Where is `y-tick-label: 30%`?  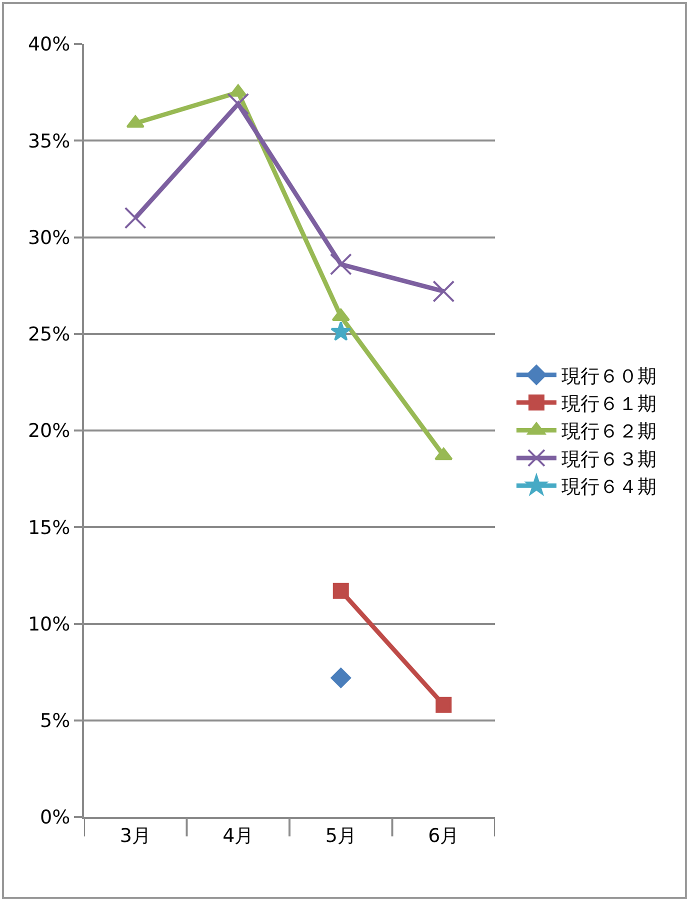 y-tick-label: 30% is located at coordinates (49, 237).